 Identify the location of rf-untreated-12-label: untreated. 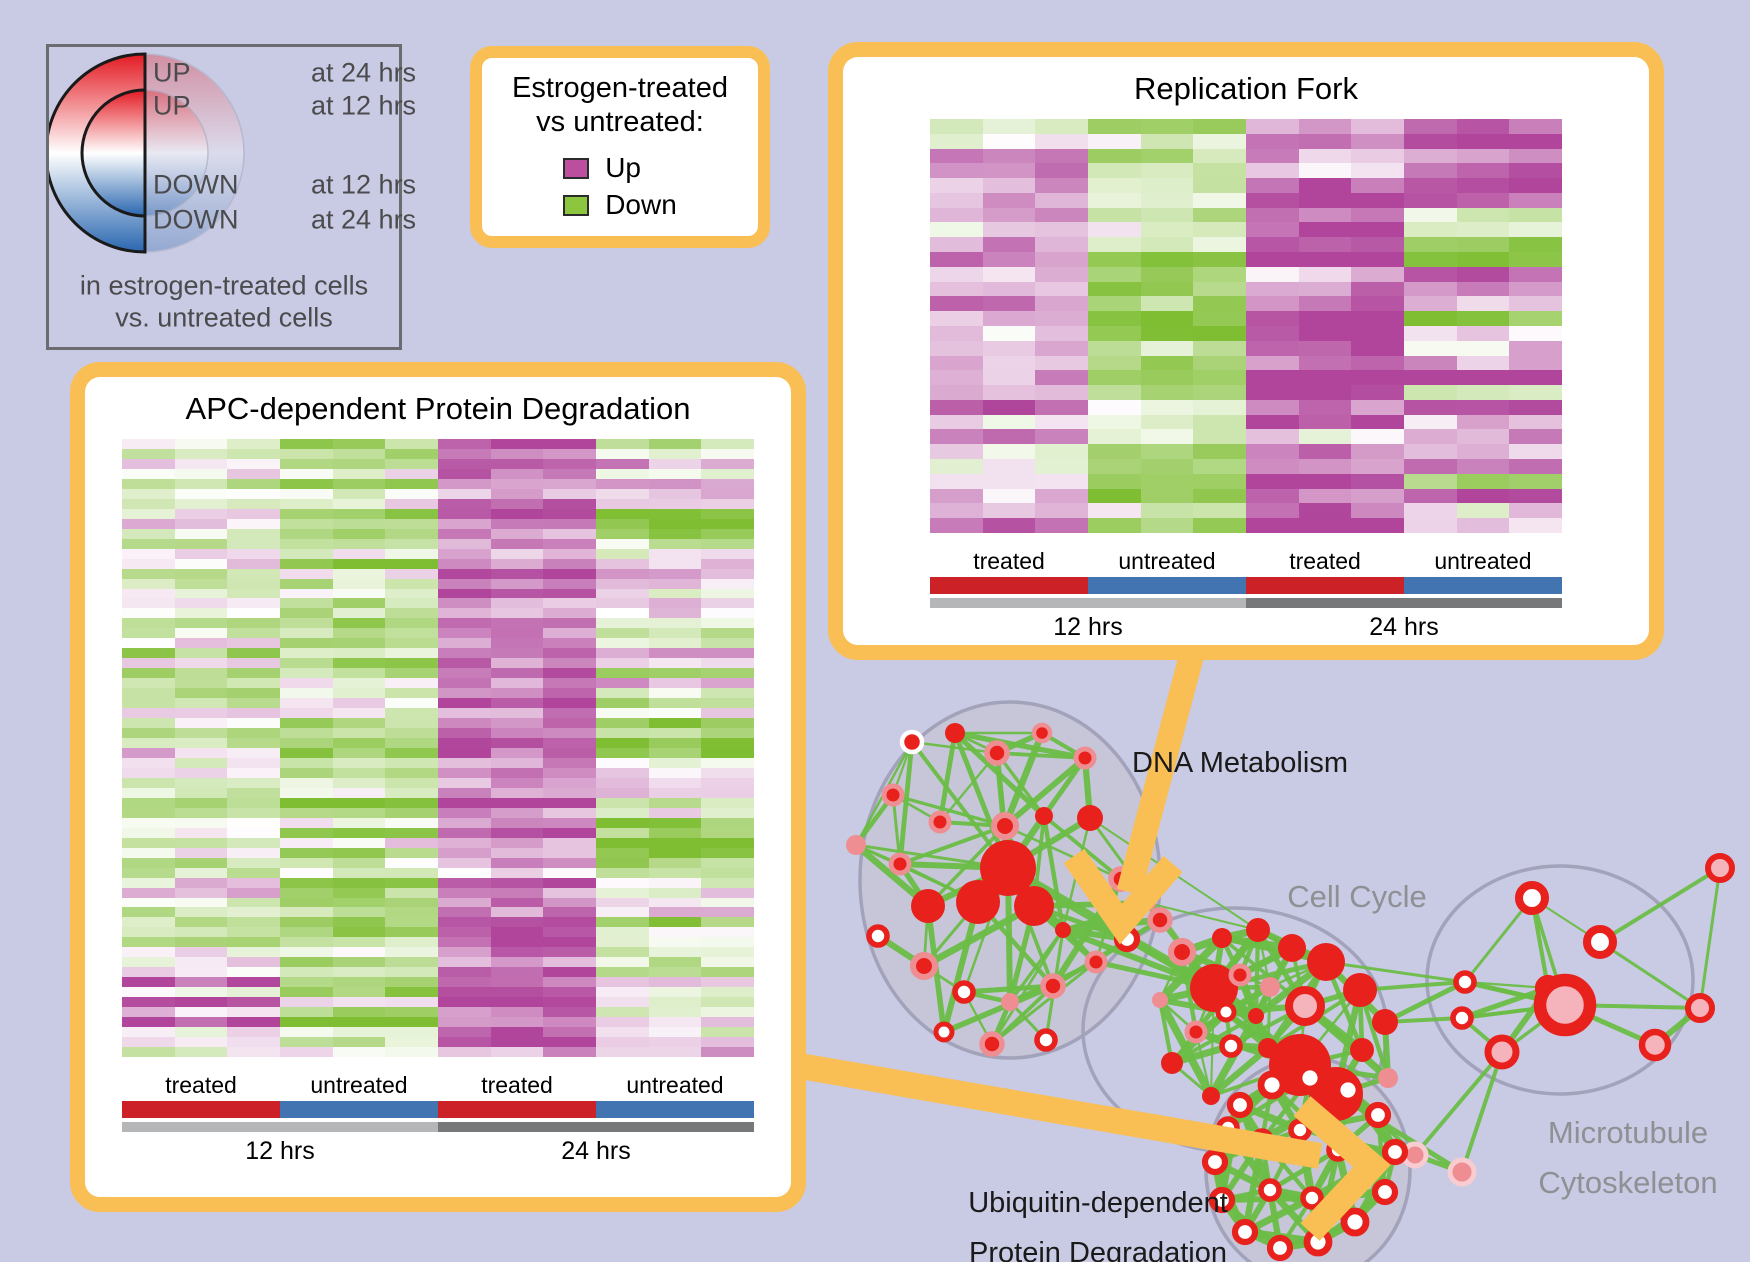
(1167, 561).